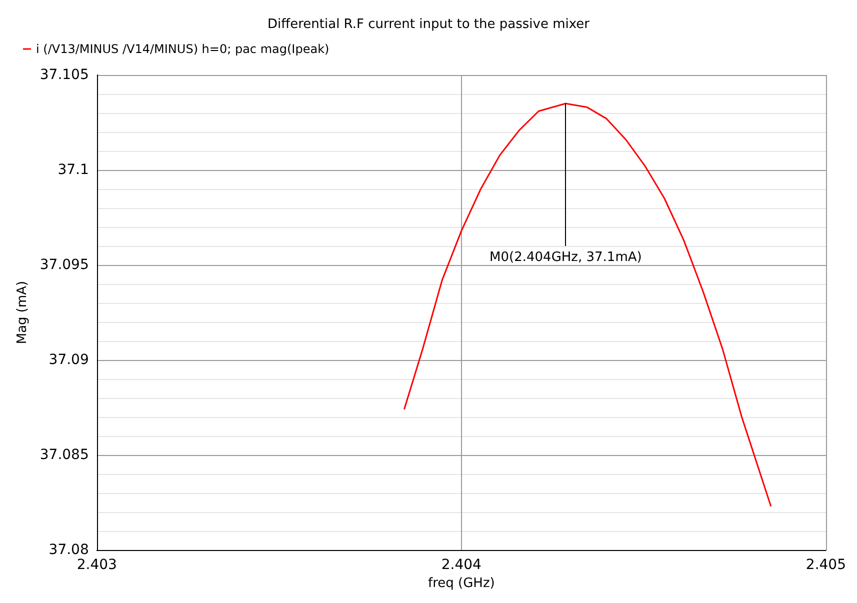  What do you see at coordinates (64, 455) in the screenshot?
I see `y-tick-label: 37.085` at bounding box center [64, 455].